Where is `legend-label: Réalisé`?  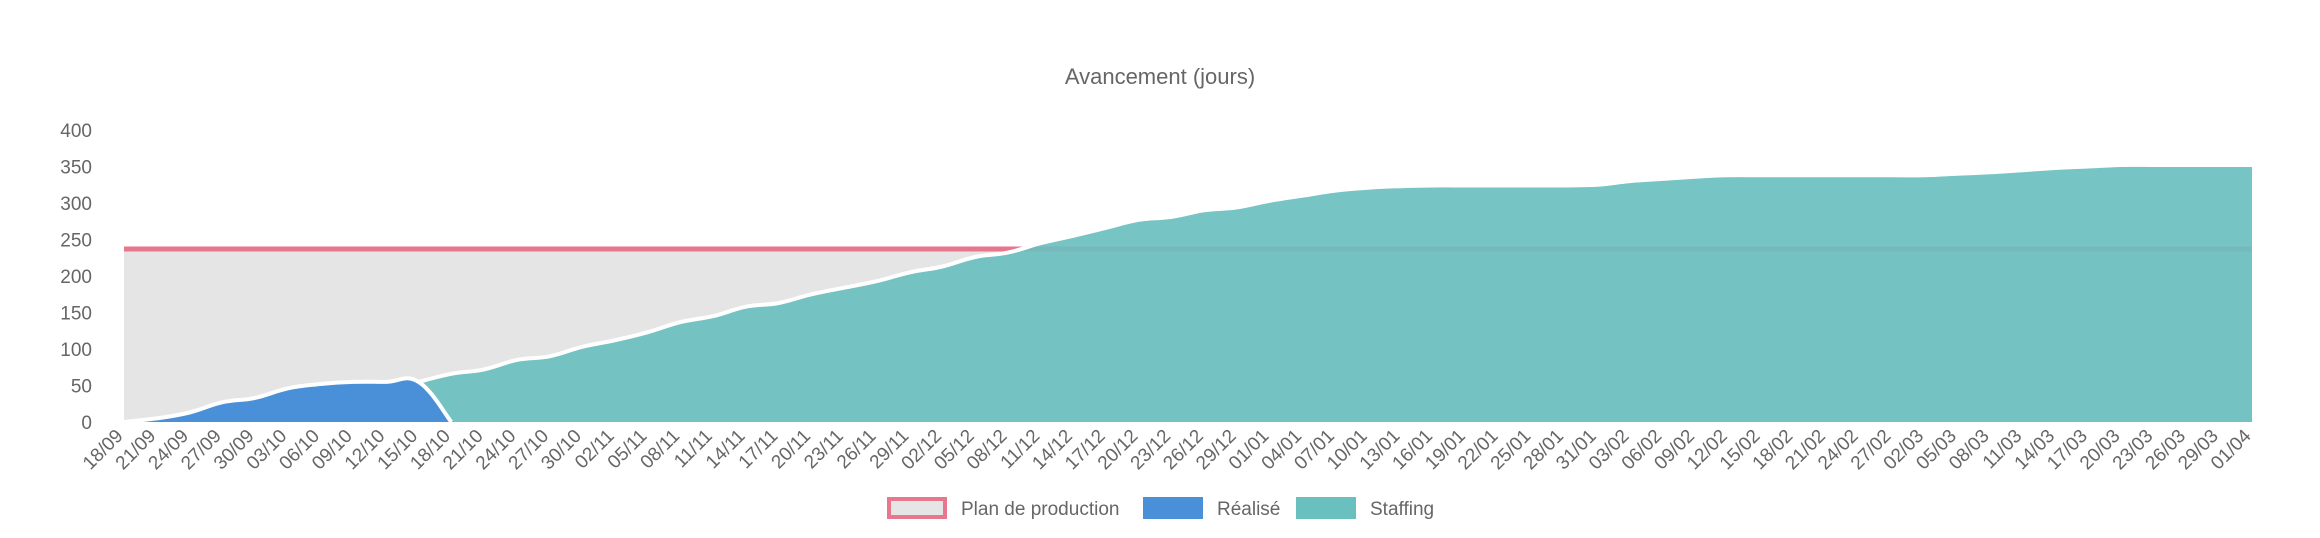
legend-label: Réalisé is located at coordinates (1248, 509).